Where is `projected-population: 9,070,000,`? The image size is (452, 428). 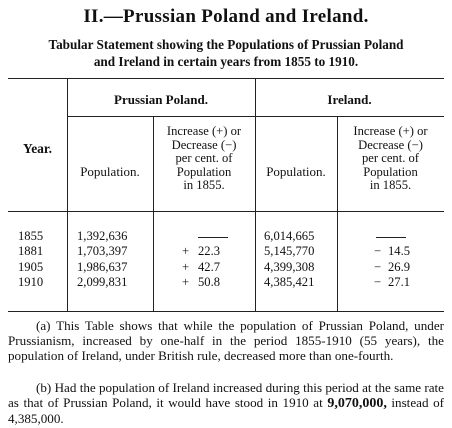
projected-population: 9,070,000, is located at coordinates (357, 404).